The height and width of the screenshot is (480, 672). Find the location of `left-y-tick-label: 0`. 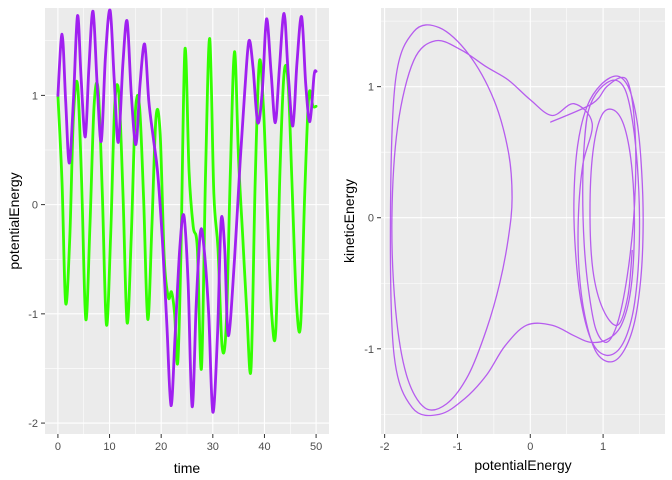

left-y-tick-label: 0 is located at coordinates (35, 206).